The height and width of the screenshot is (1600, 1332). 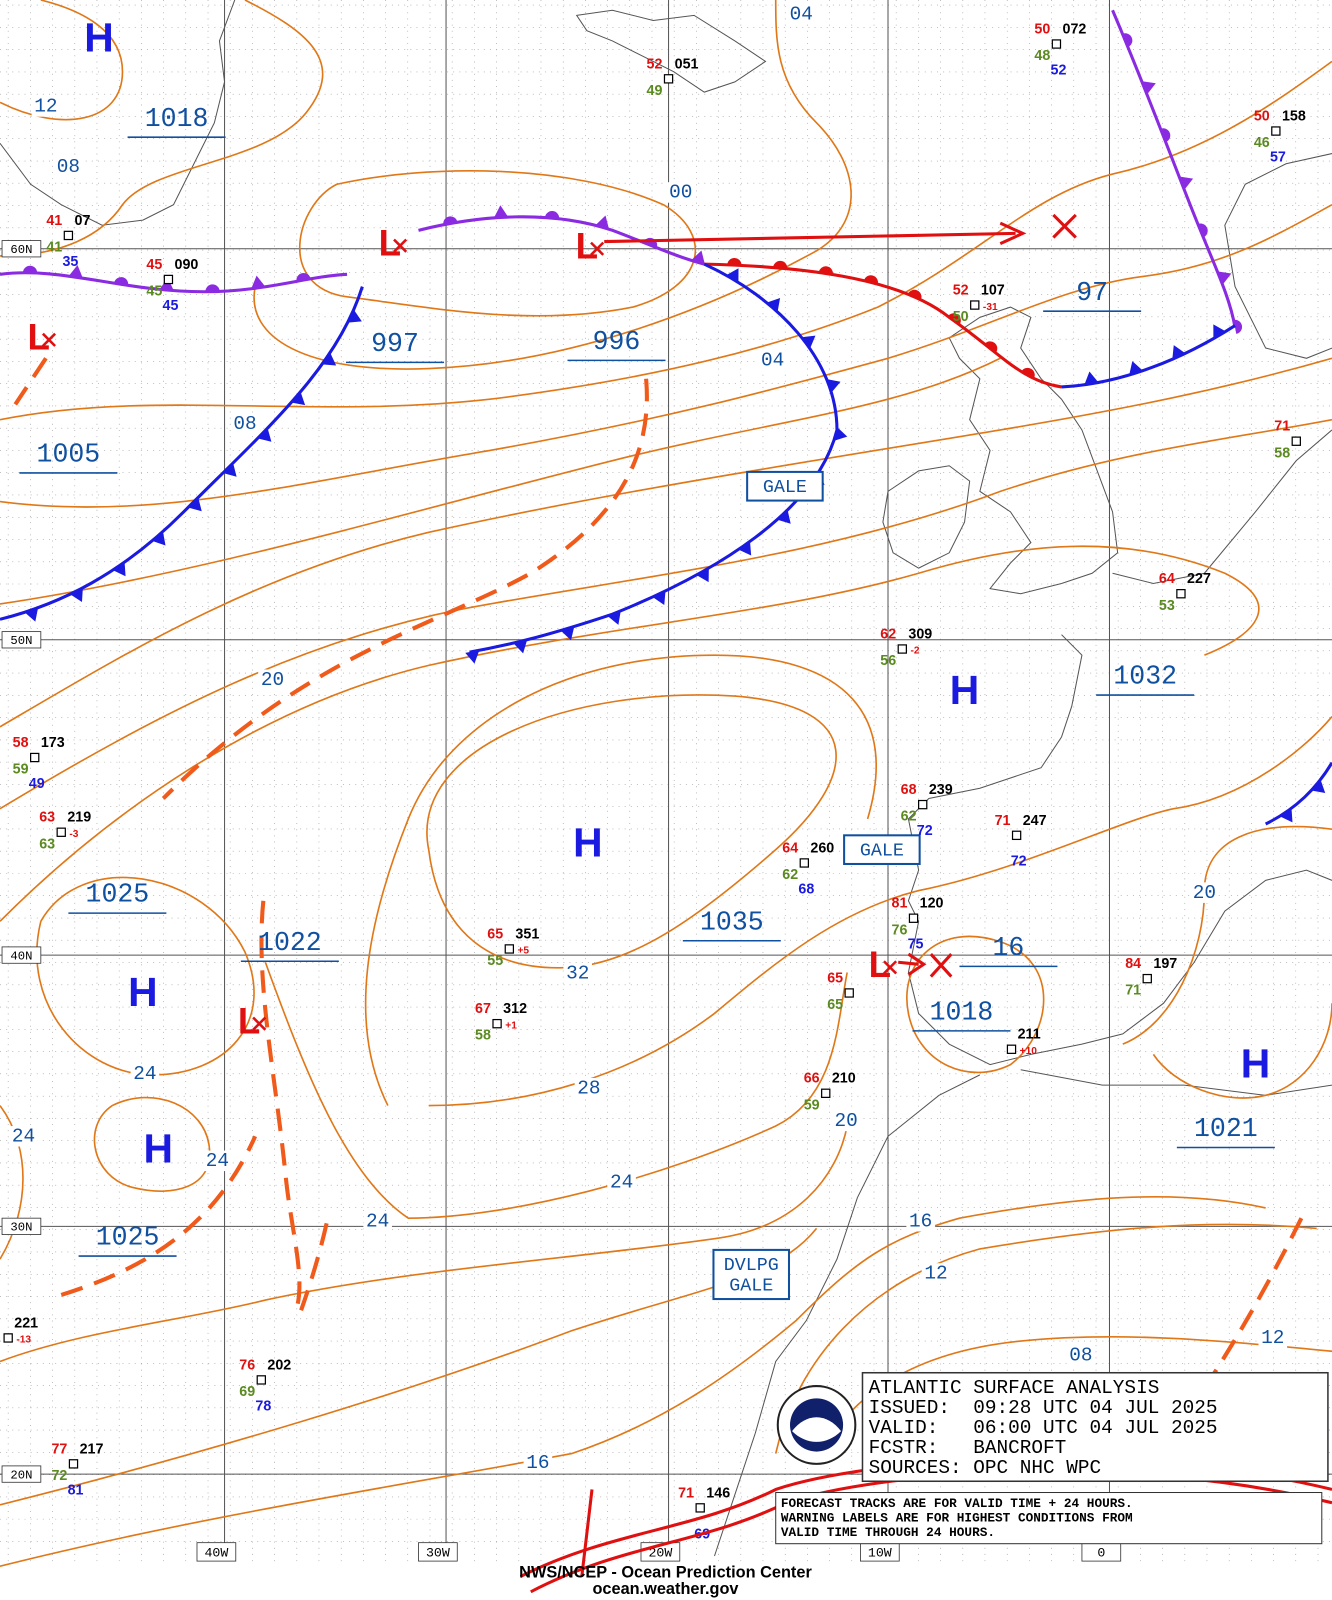 I want to click on isobar-label: 16, so click(x=537, y=1463).